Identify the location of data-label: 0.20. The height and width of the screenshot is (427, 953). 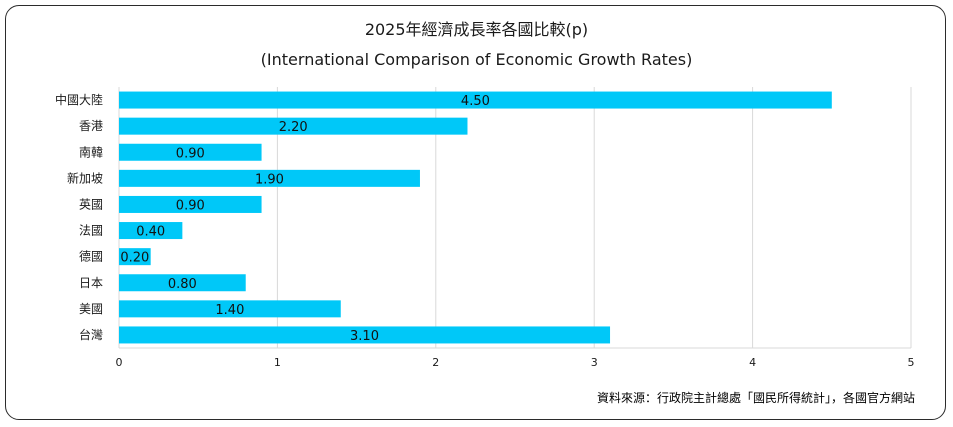
(134, 258).